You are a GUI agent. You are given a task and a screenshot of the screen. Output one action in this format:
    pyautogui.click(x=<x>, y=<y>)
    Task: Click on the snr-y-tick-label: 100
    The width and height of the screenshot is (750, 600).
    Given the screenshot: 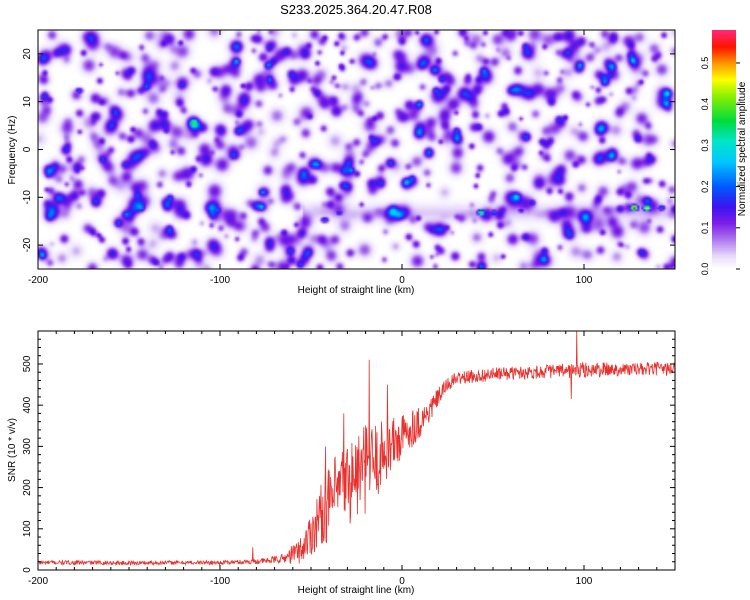 What is the action you would take?
    pyautogui.click(x=27, y=528)
    